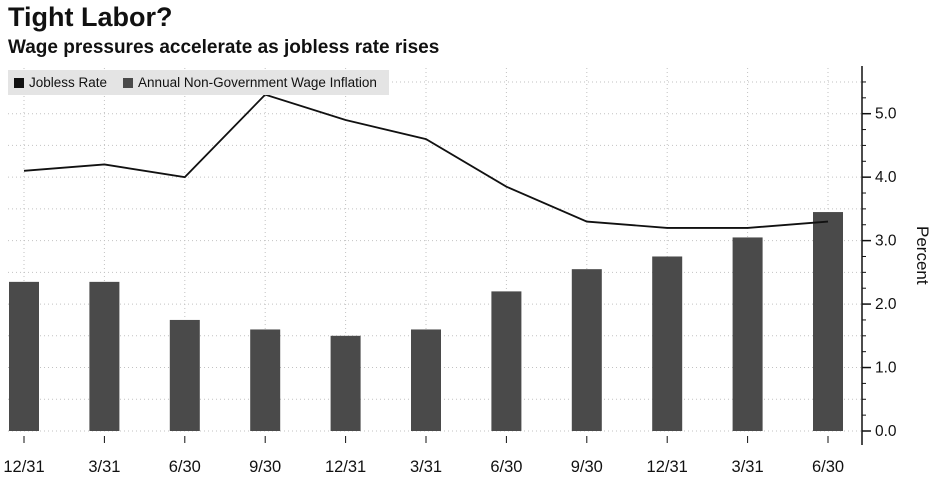 The height and width of the screenshot is (497, 933). I want to click on legend-swatch-wage-inflation, so click(128, 82).